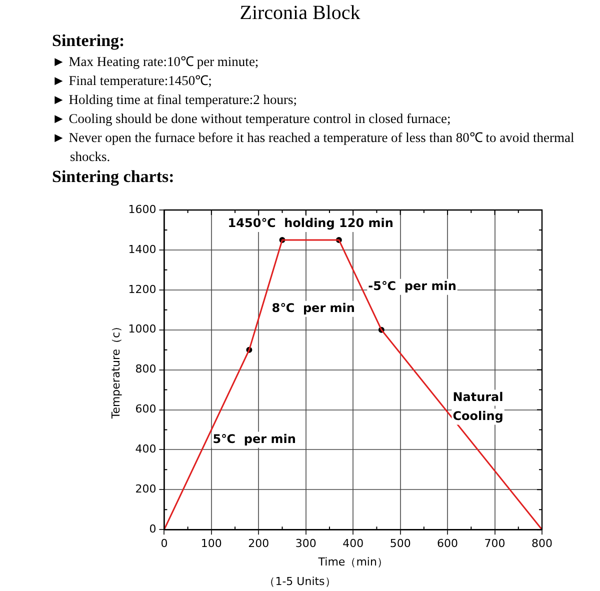 The width and height of the screenshot is (600, 591). Describe the element at coordinates (478, 406) in the screenshot. I see `annotation: Natural Cooling` at that location.